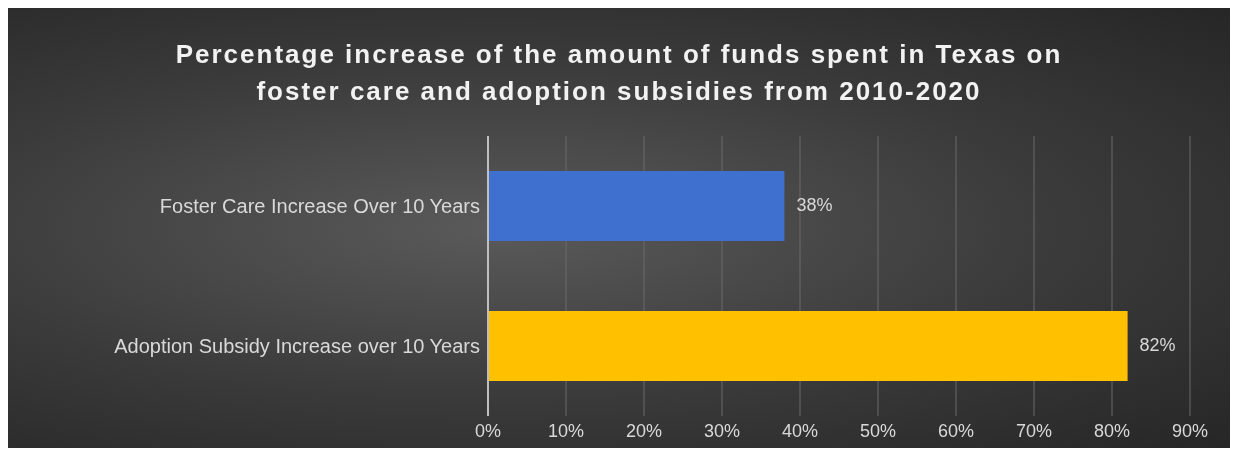 This screenshot has height=460, width=1244. Describe the element at coordinates (644, 430) in the screenshot. I see `x-tick-label: 20%` at that location.